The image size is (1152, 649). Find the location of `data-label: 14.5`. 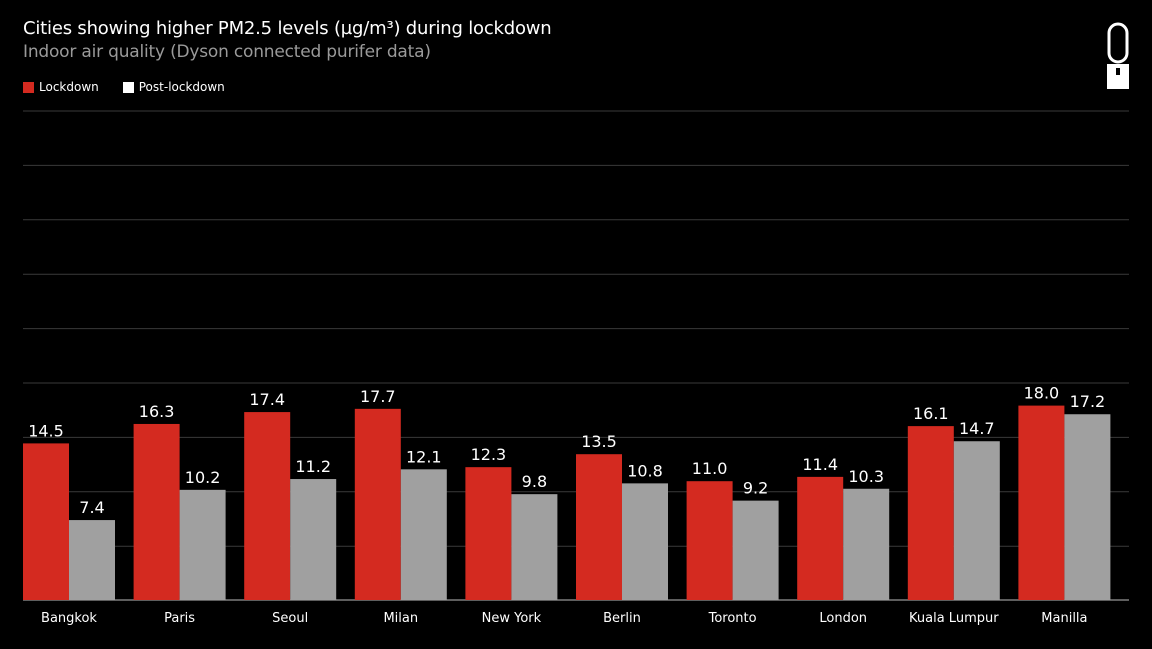

data-label: 14.5 is located at coordinates (46, 430).